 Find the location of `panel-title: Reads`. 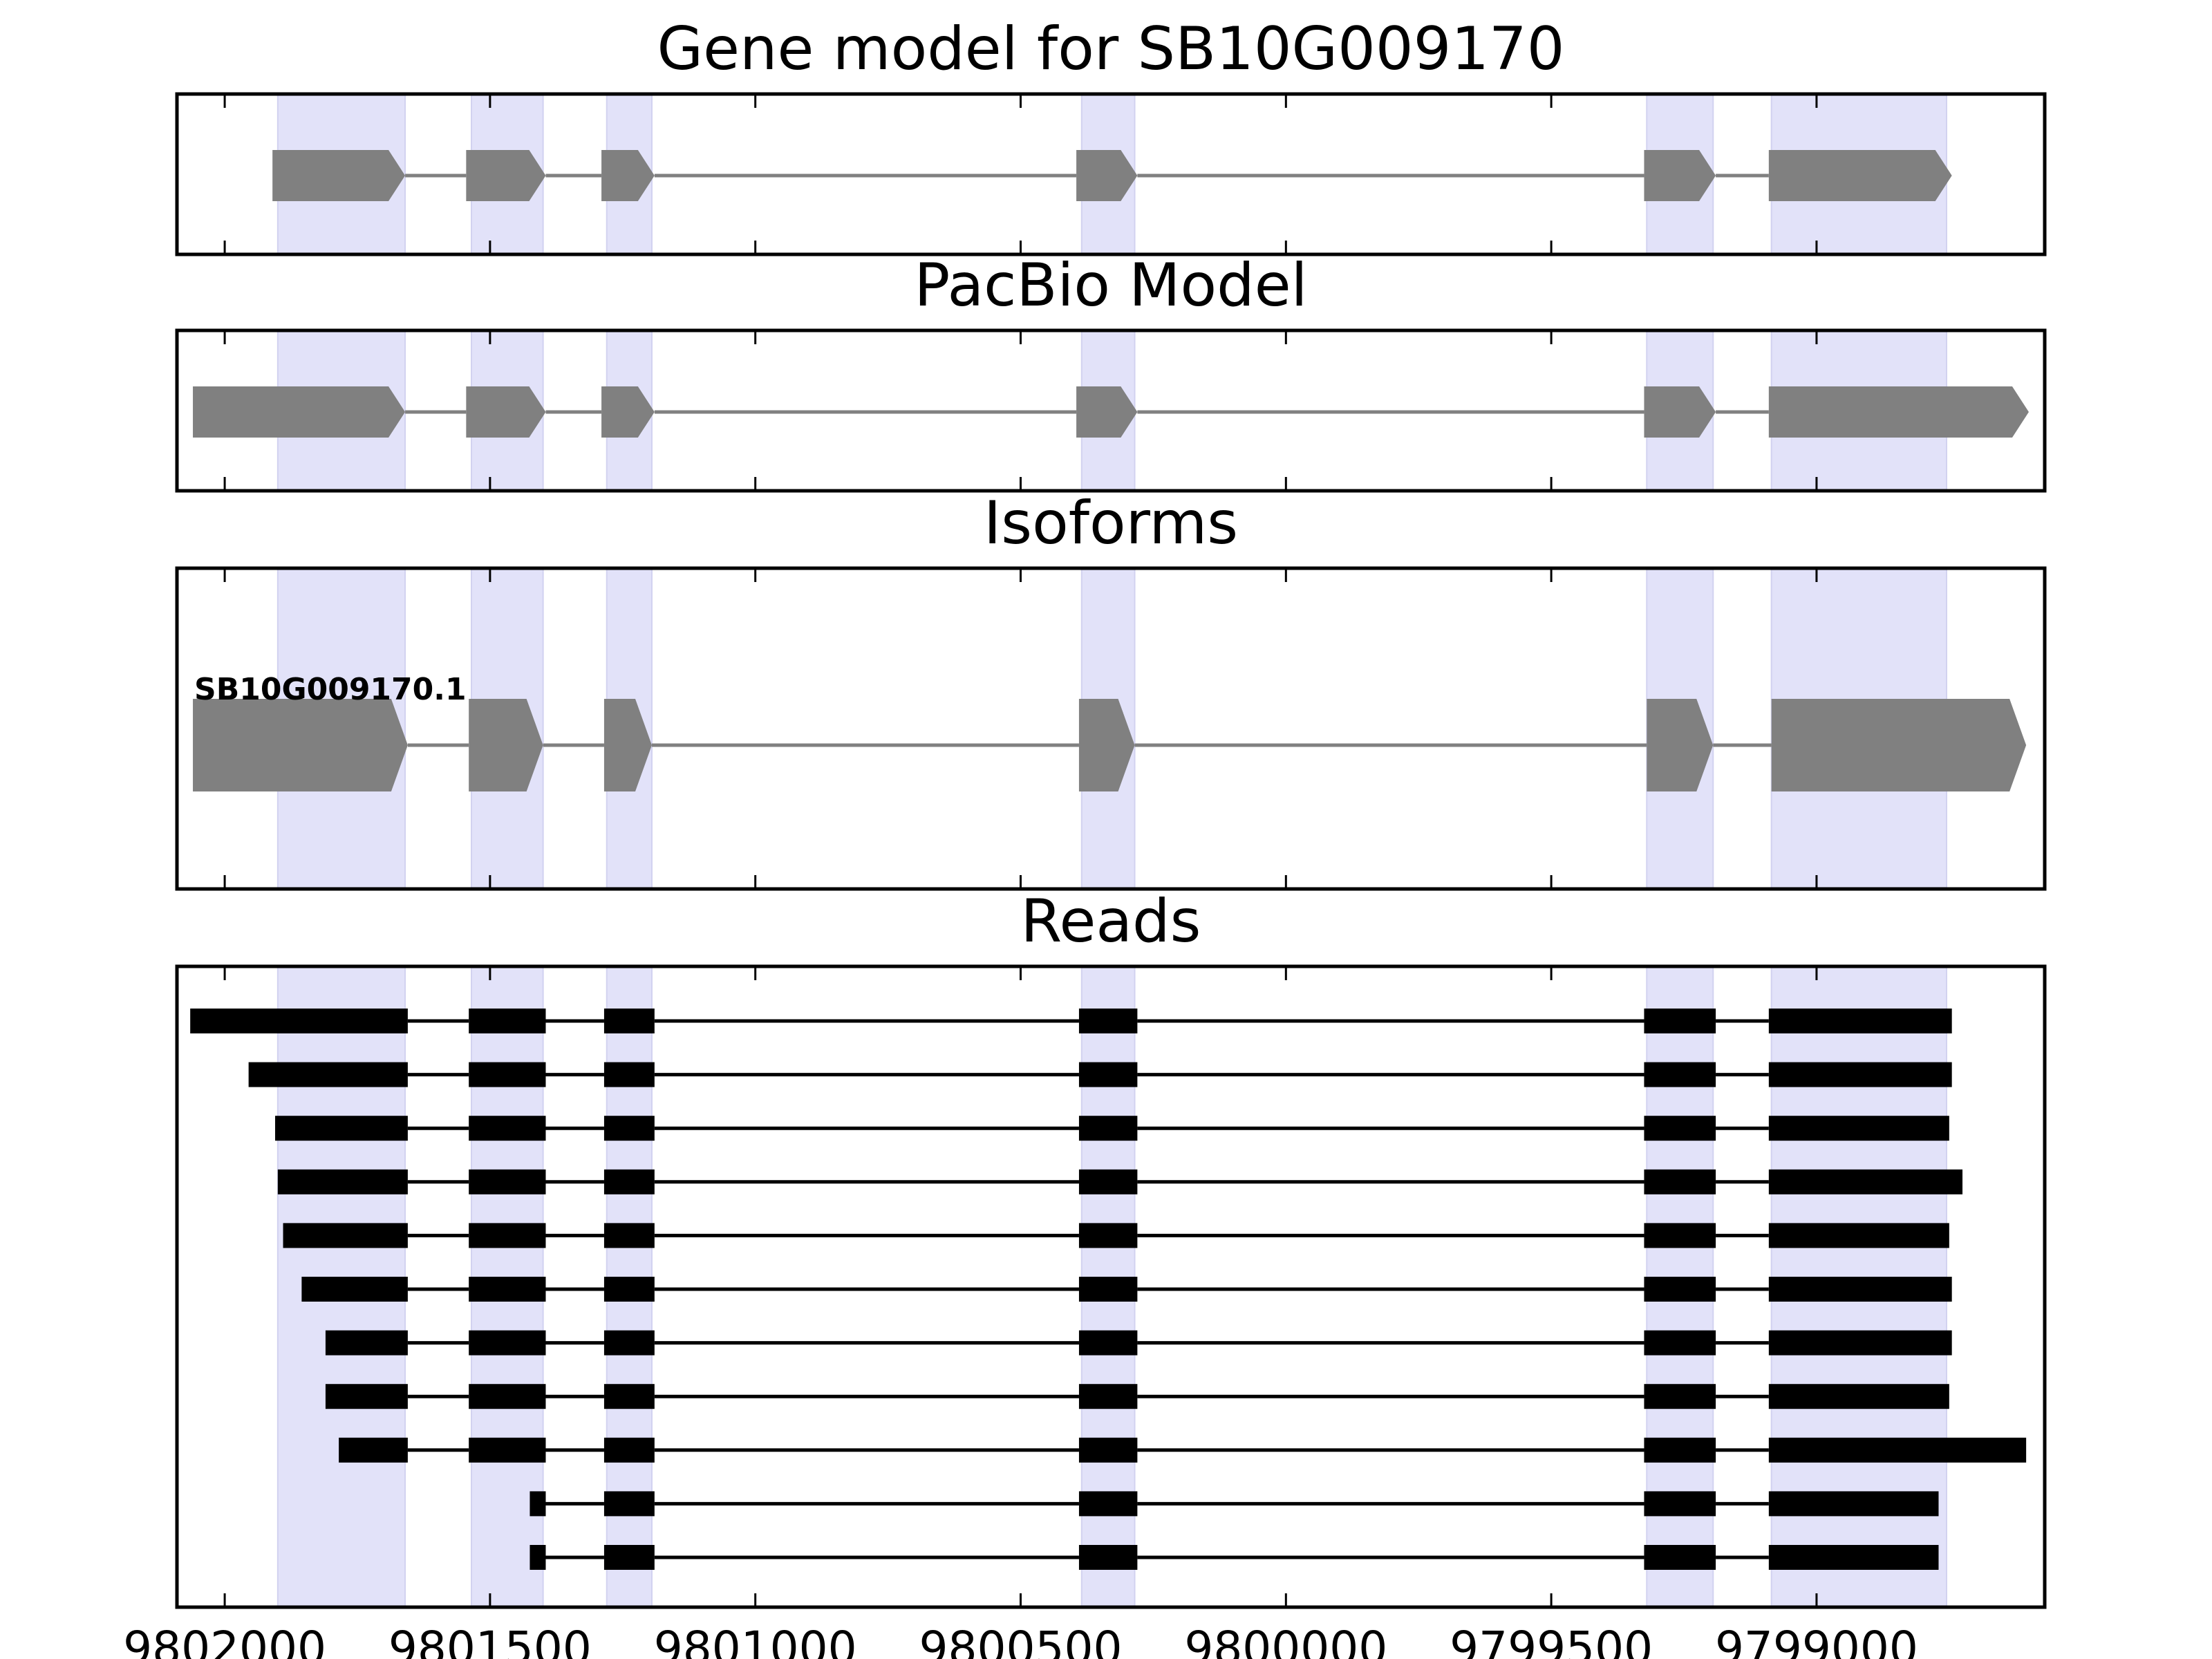

panel-title: Reads is located at coordinates (1111, 922).